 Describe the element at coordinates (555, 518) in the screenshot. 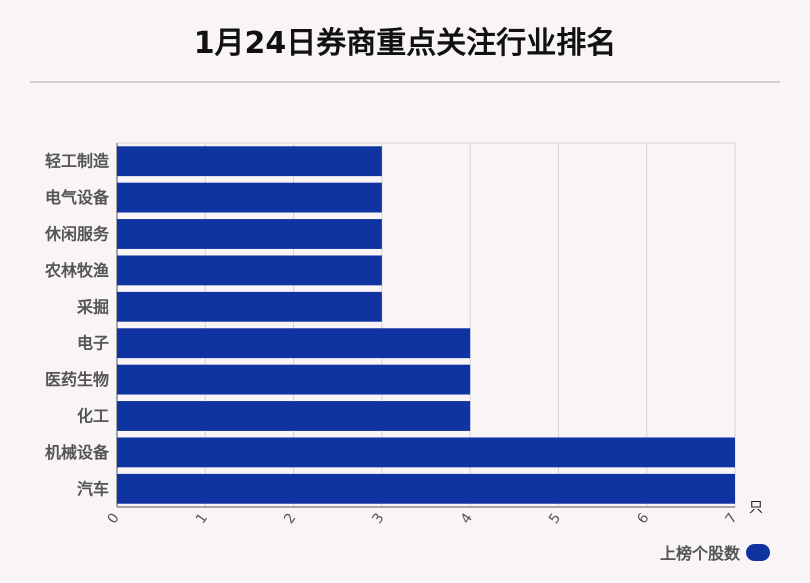

I see `x-tick-label: 5` at that location.